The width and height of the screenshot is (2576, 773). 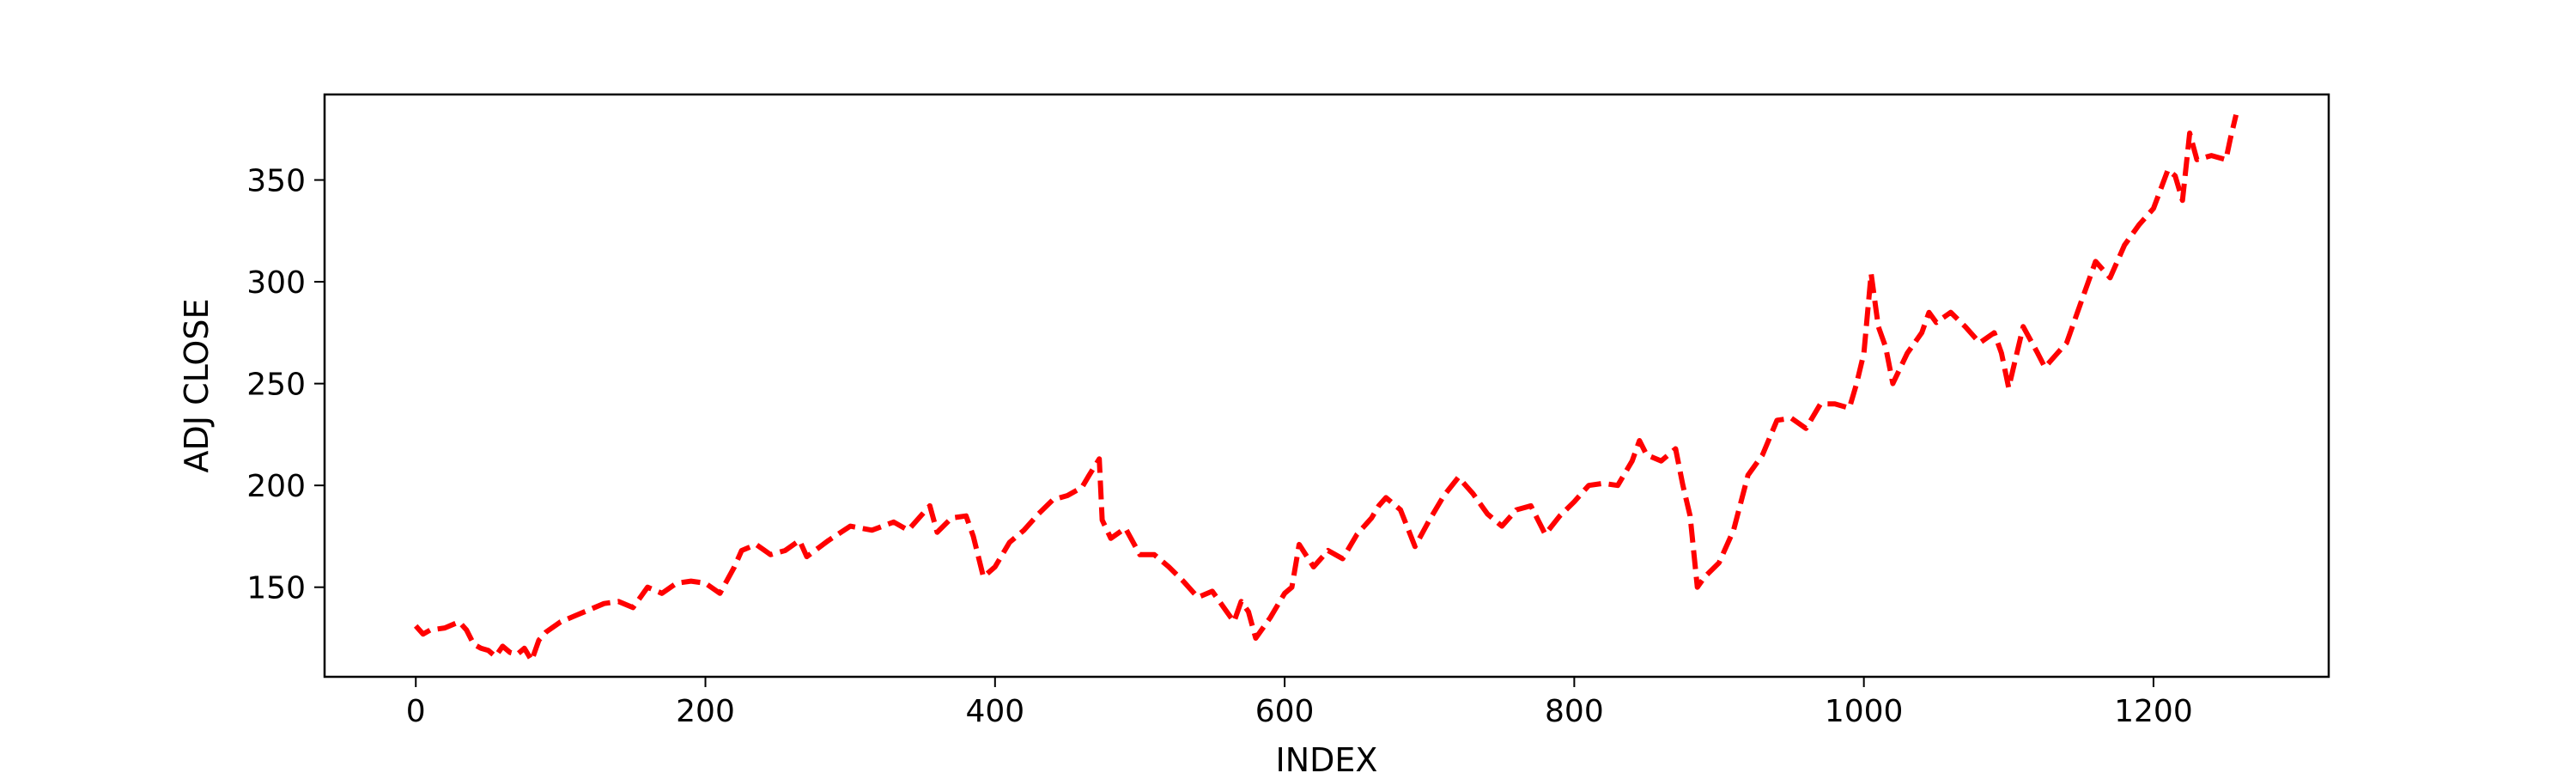 What do you see at coordinates (276, 181) in the screenshot?
I see `y-tick-label: 350` at bounding box center [276, 181].